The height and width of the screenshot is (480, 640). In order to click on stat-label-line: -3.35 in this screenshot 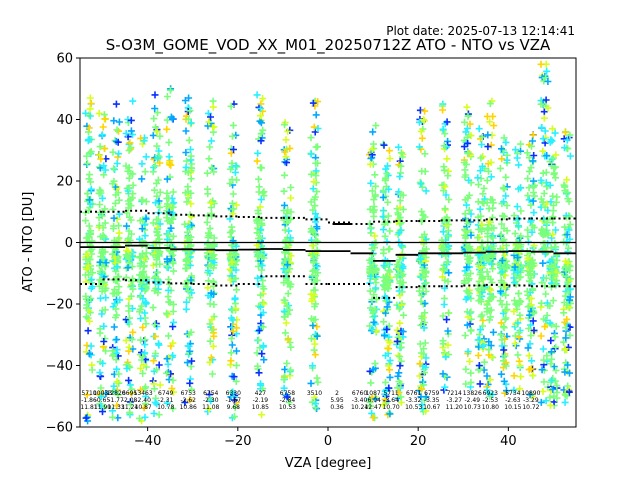, I will do `click(432, 400)`.